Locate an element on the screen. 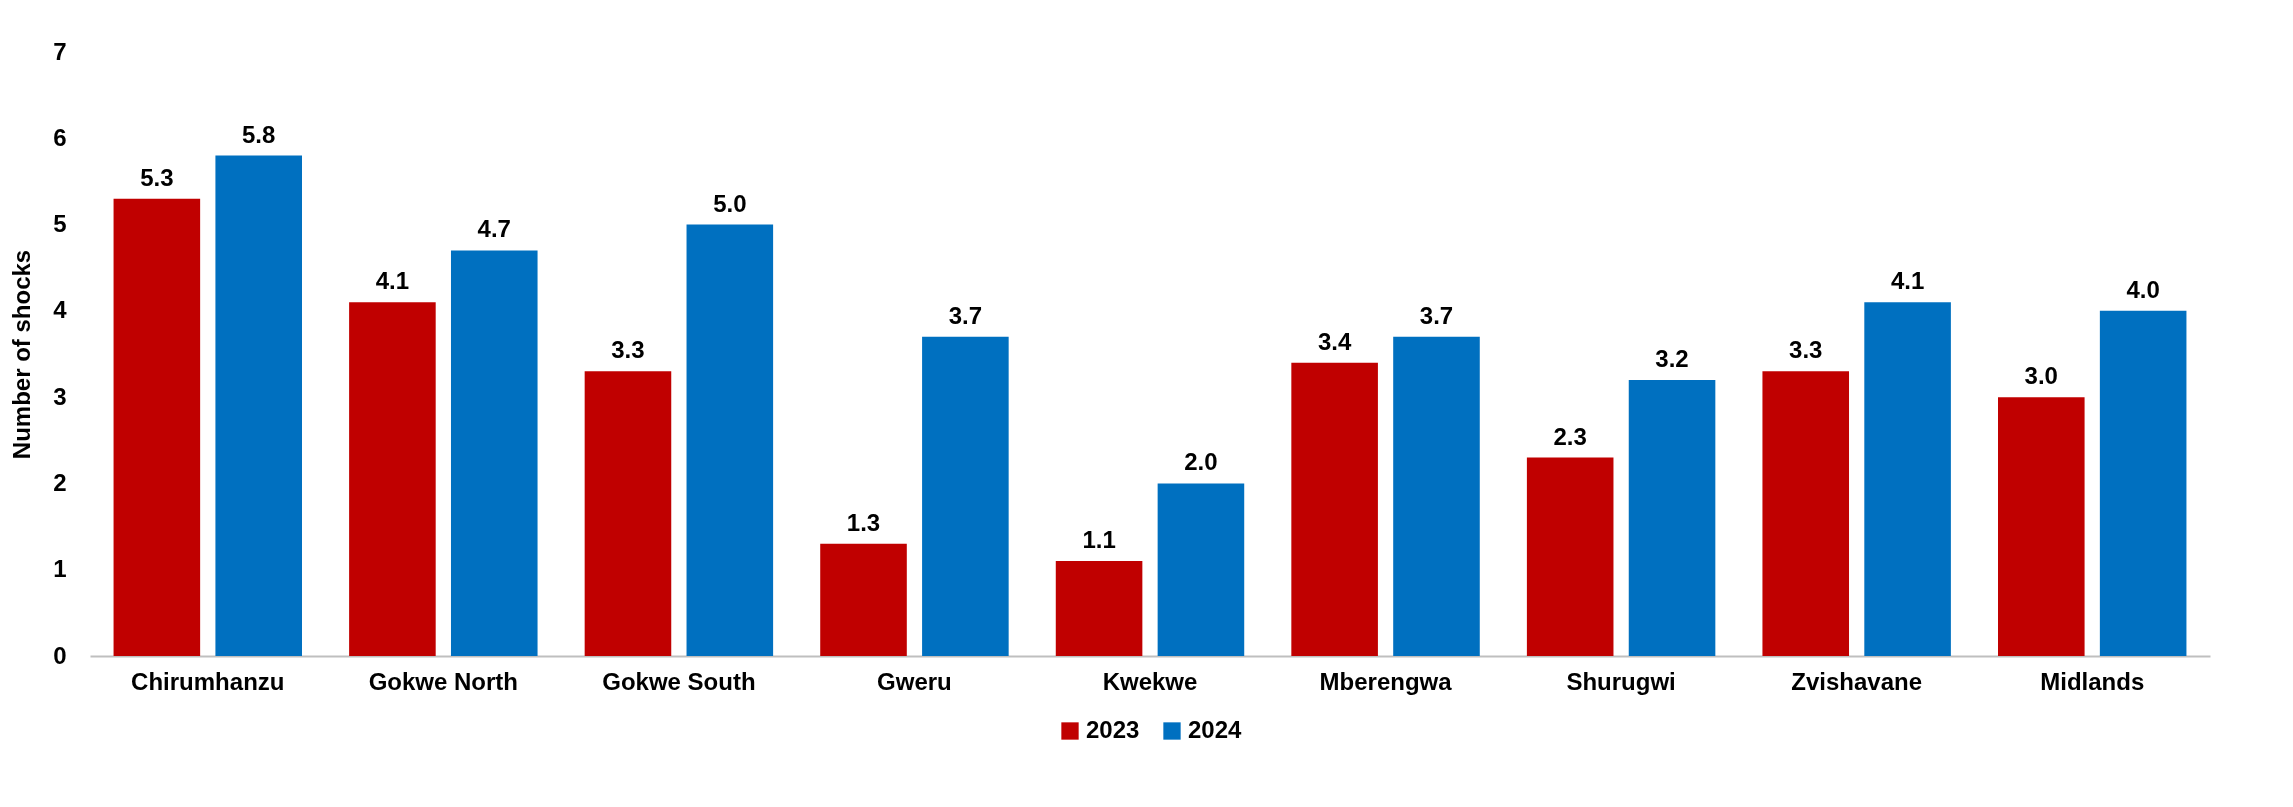 This screenshot has width=2293, height=807. data-label: 5.0 is located at coordinates (730, 203).